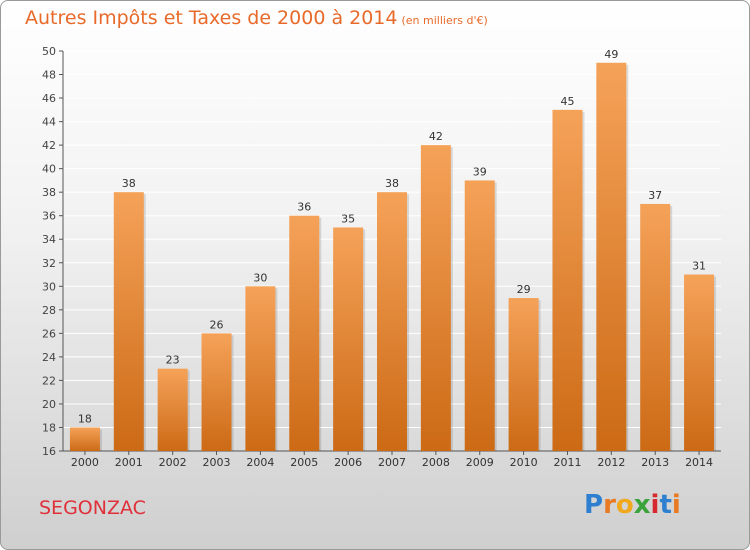 This screenshot has height=550, width=750. I want to click on x-tick-label: 2006, so click(348, 462).